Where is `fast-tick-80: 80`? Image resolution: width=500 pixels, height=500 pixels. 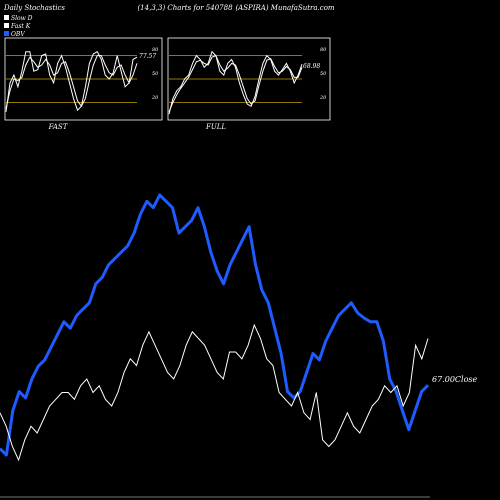 fast-tick-80: 80 is located at coordinates (155, 50).